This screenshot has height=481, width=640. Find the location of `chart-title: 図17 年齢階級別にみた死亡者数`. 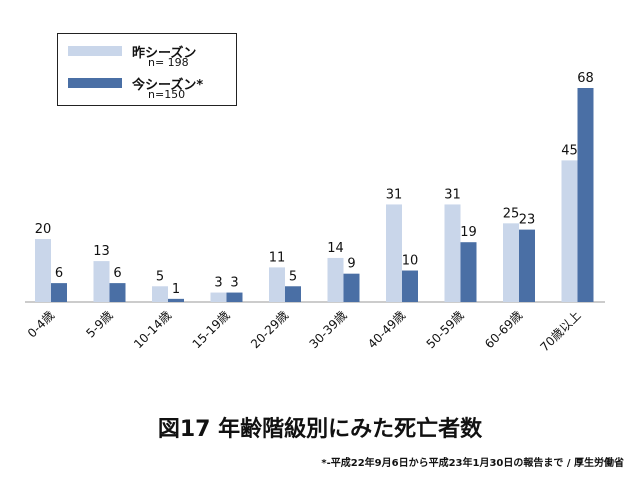

chart-title: 図17 年齢階級別にみた死亡者数 is located at coordinates (320, 429).